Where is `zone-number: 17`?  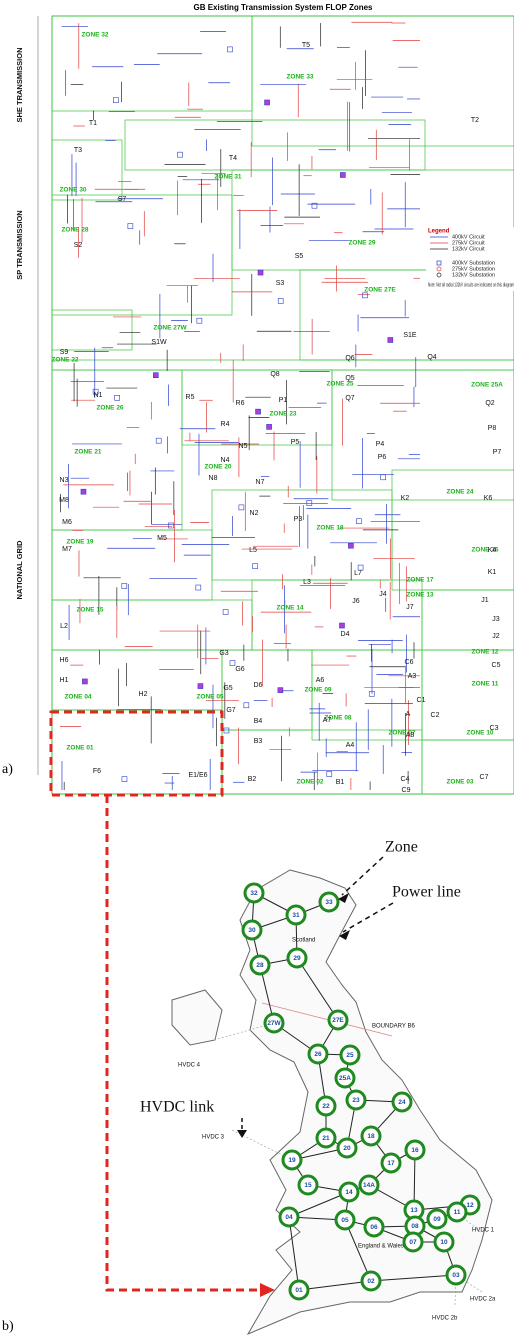 zone-number: 17 is located at coordinates (391, 1163).